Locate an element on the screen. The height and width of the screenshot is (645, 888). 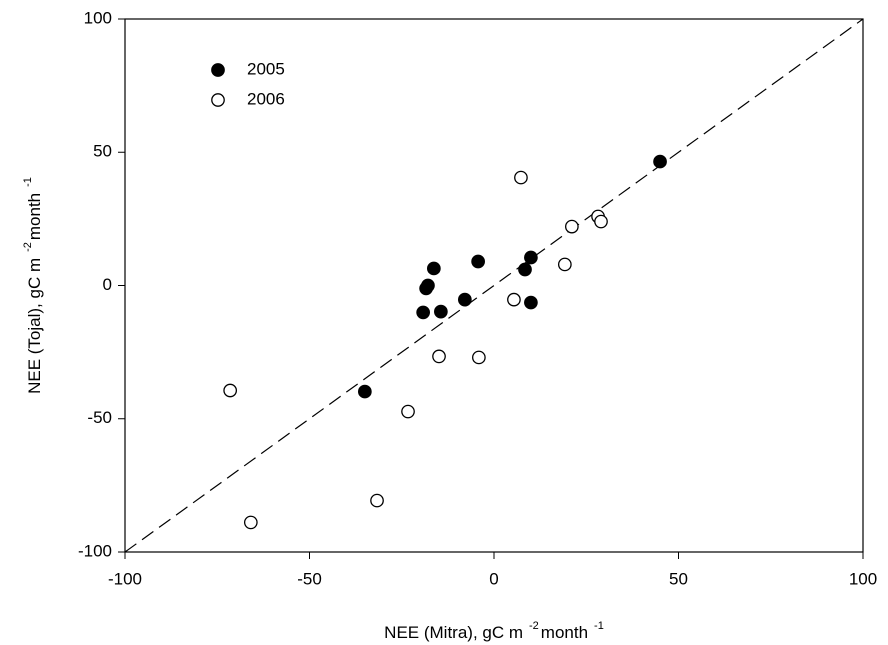
x-tick-label: 0 is located at coordinates (493, 578).